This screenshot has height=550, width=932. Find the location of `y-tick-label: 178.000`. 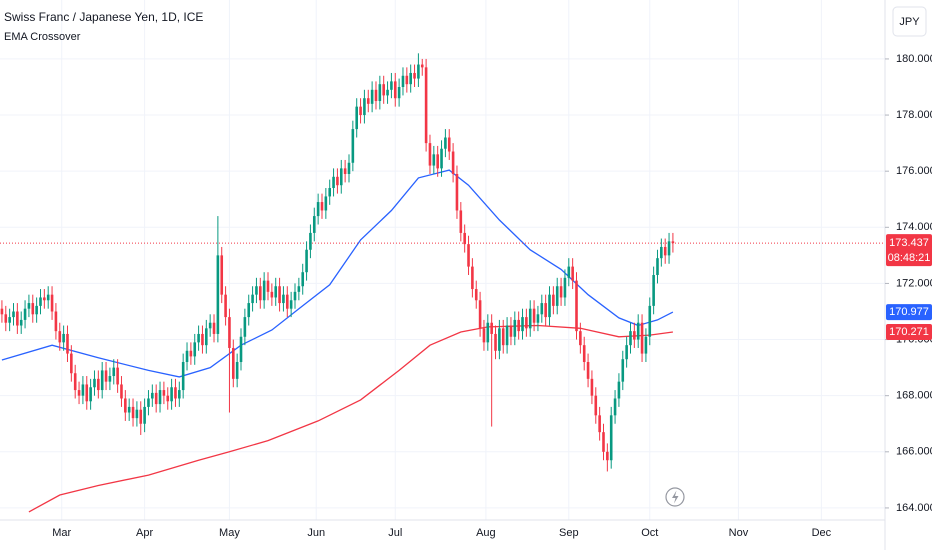

y-tick-label: 178.000 is located at coordinates (914, 115).